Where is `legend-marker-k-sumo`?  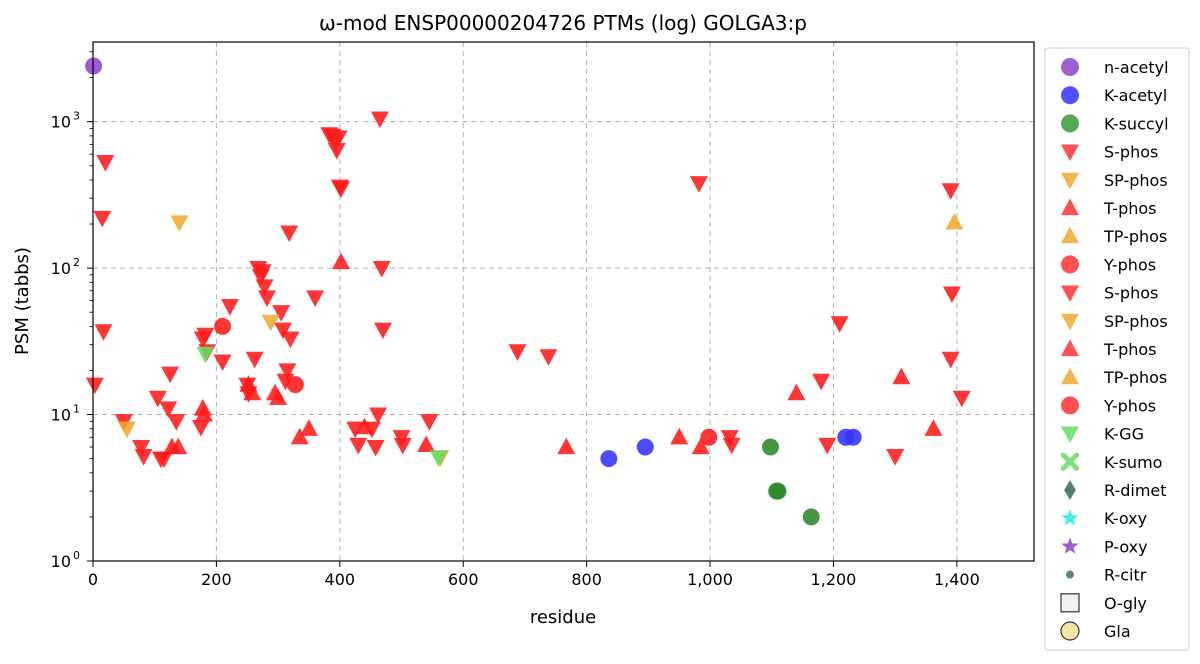 legend-marker-k-sumo is located at coordinates (1070, 462).